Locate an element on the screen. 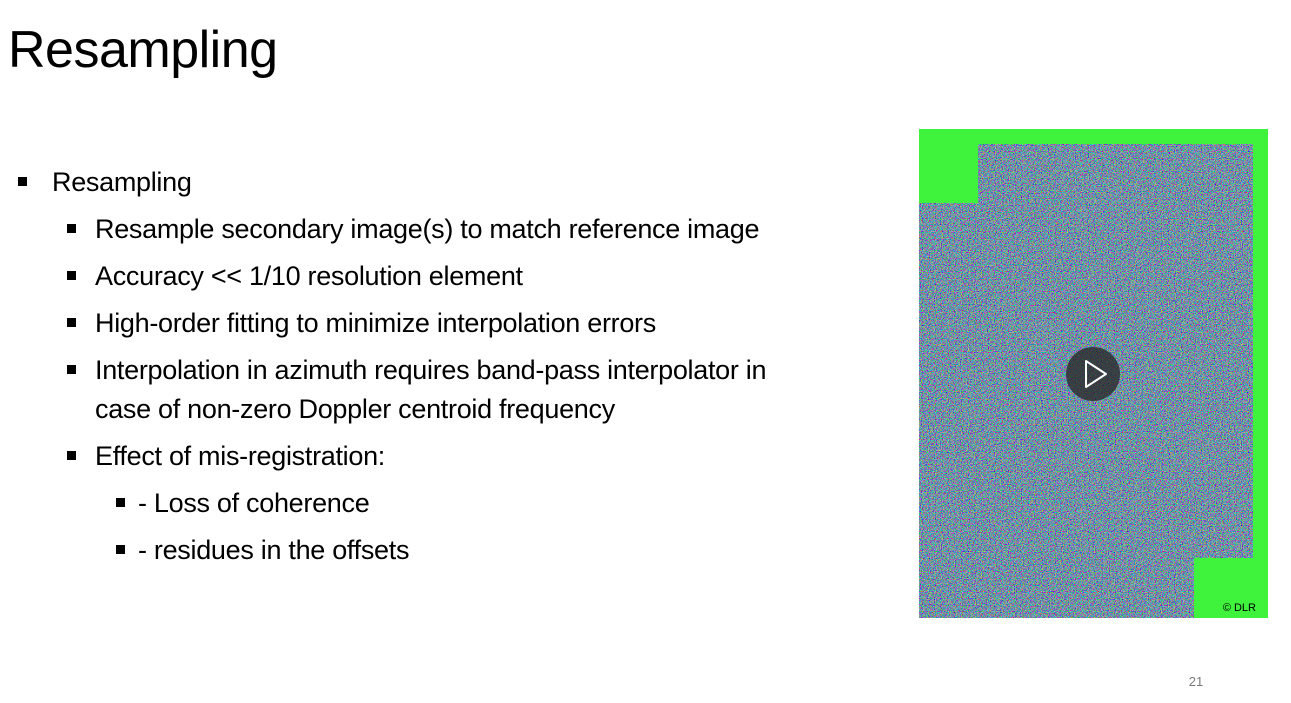  bullet-item-level-2: Accuracy << 1/10 resolution element is located at coordinates (450, 276).